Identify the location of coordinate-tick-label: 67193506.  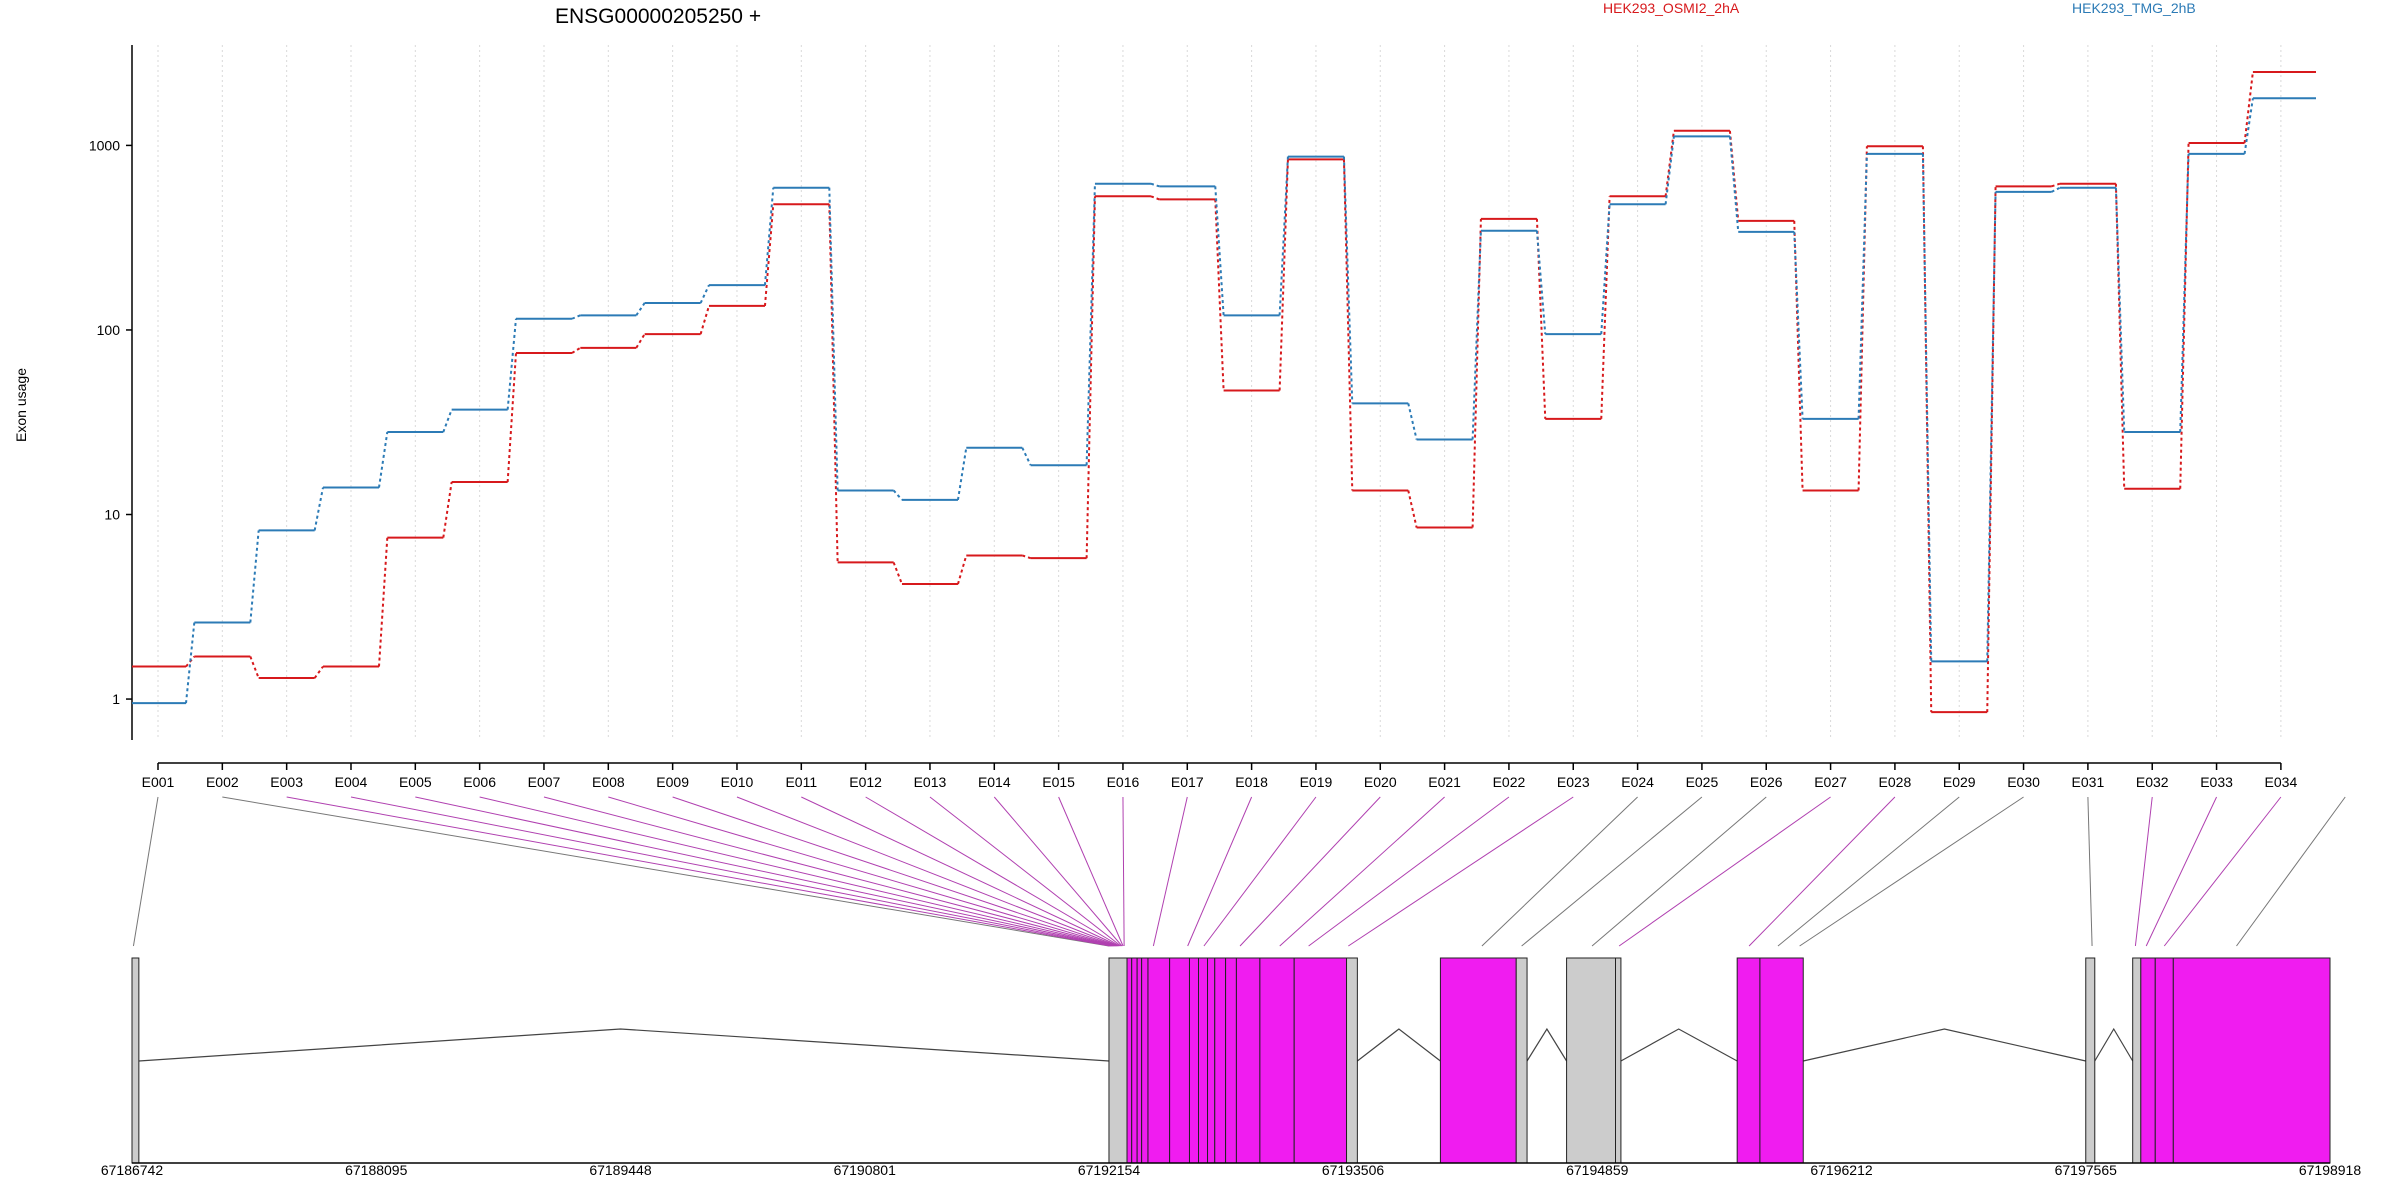
(1353, 1170).